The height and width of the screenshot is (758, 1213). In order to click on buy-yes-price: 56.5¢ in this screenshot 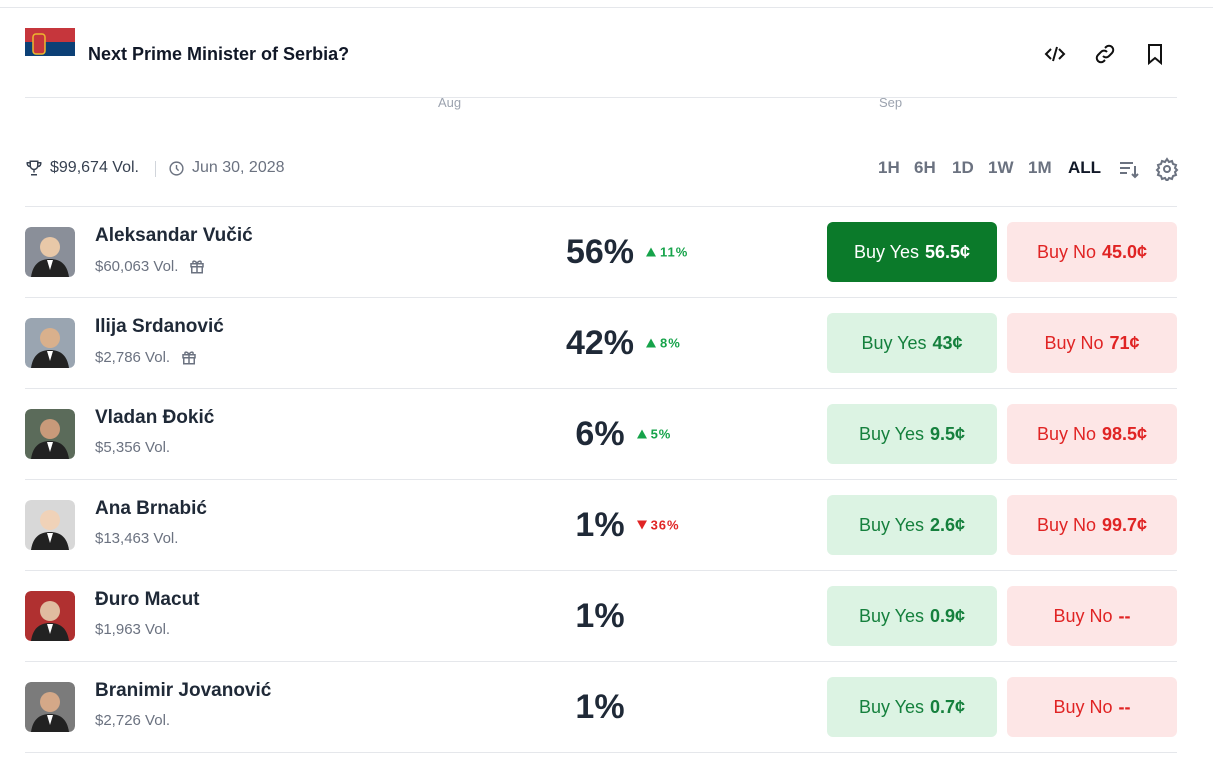, I will do `click(948, 251)`.